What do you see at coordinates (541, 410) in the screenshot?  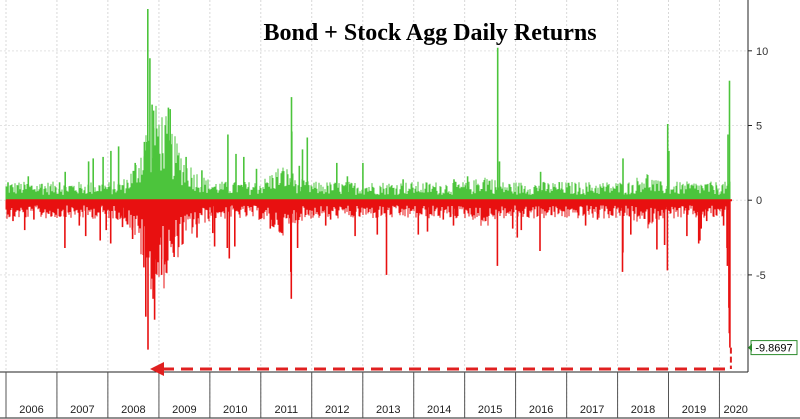 I see `year-label: 2016` at bounding box center [541, 410].